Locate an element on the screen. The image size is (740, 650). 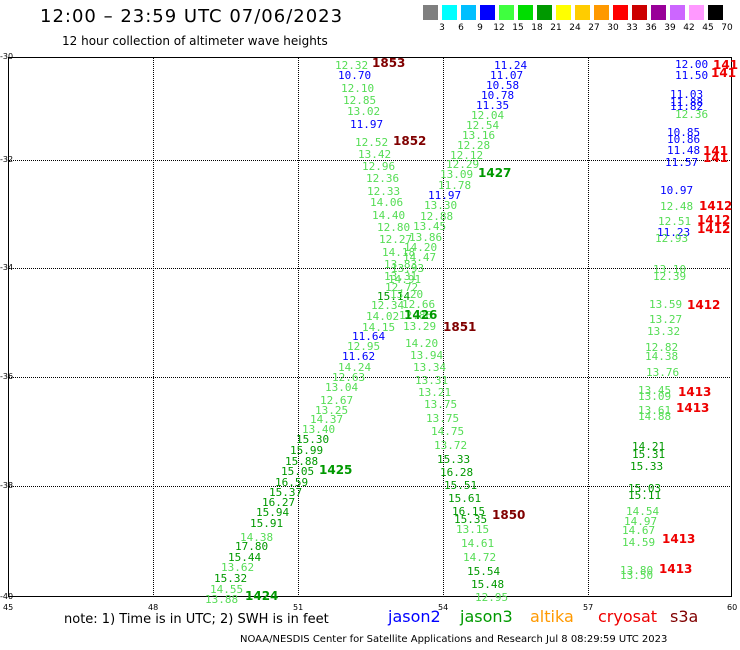
wave-height-value: 11.57 is located at coordinates (682, 162).